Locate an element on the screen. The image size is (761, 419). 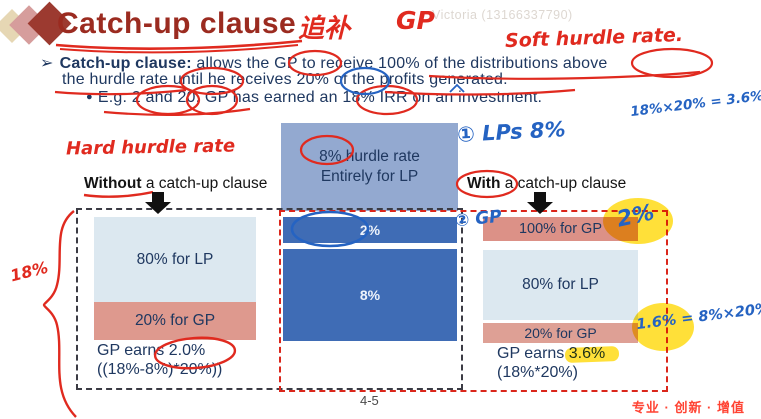
hw-soft-hurdle-rate: Soft hurdle rate. is located at coordinates (594, 38).